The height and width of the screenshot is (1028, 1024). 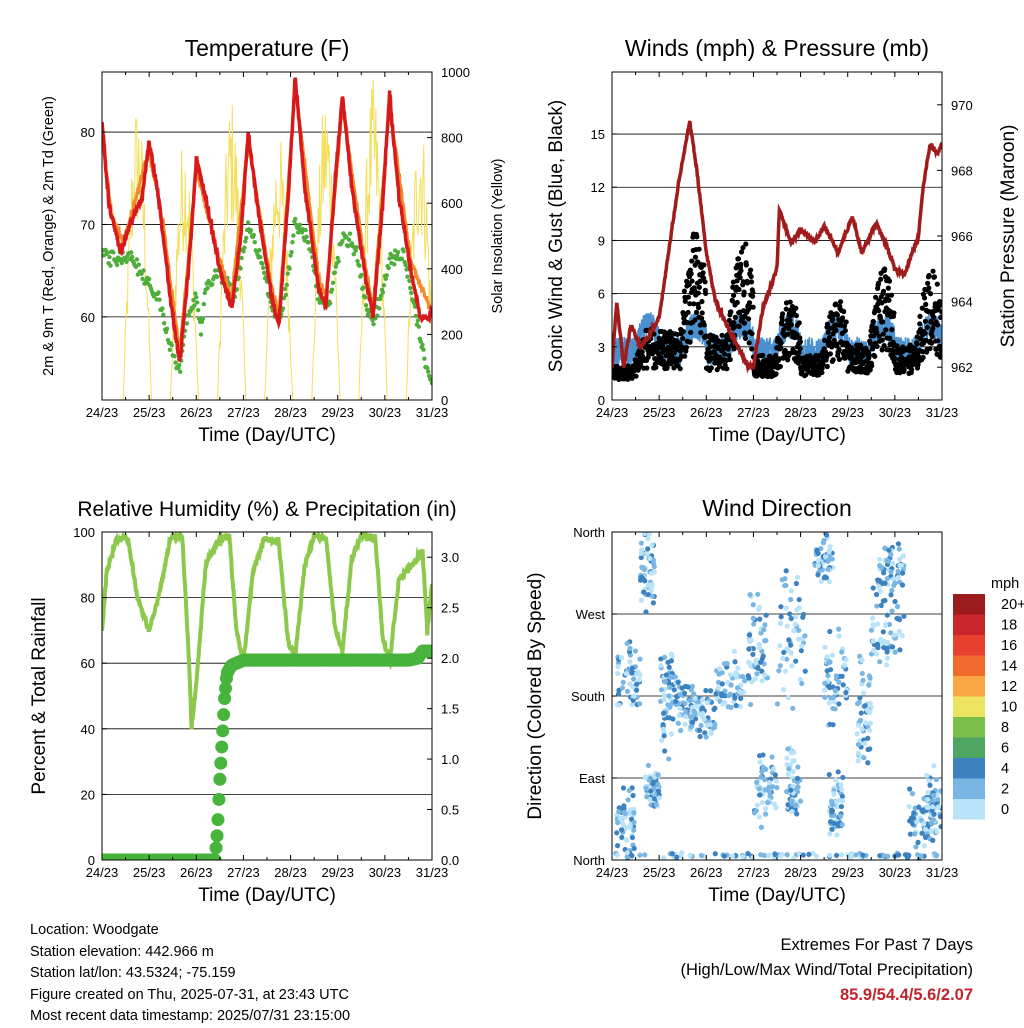 What do you see at coordinates (267, 696) in the screenshot?
I see `plot-area` at bounding box center [267, 696].